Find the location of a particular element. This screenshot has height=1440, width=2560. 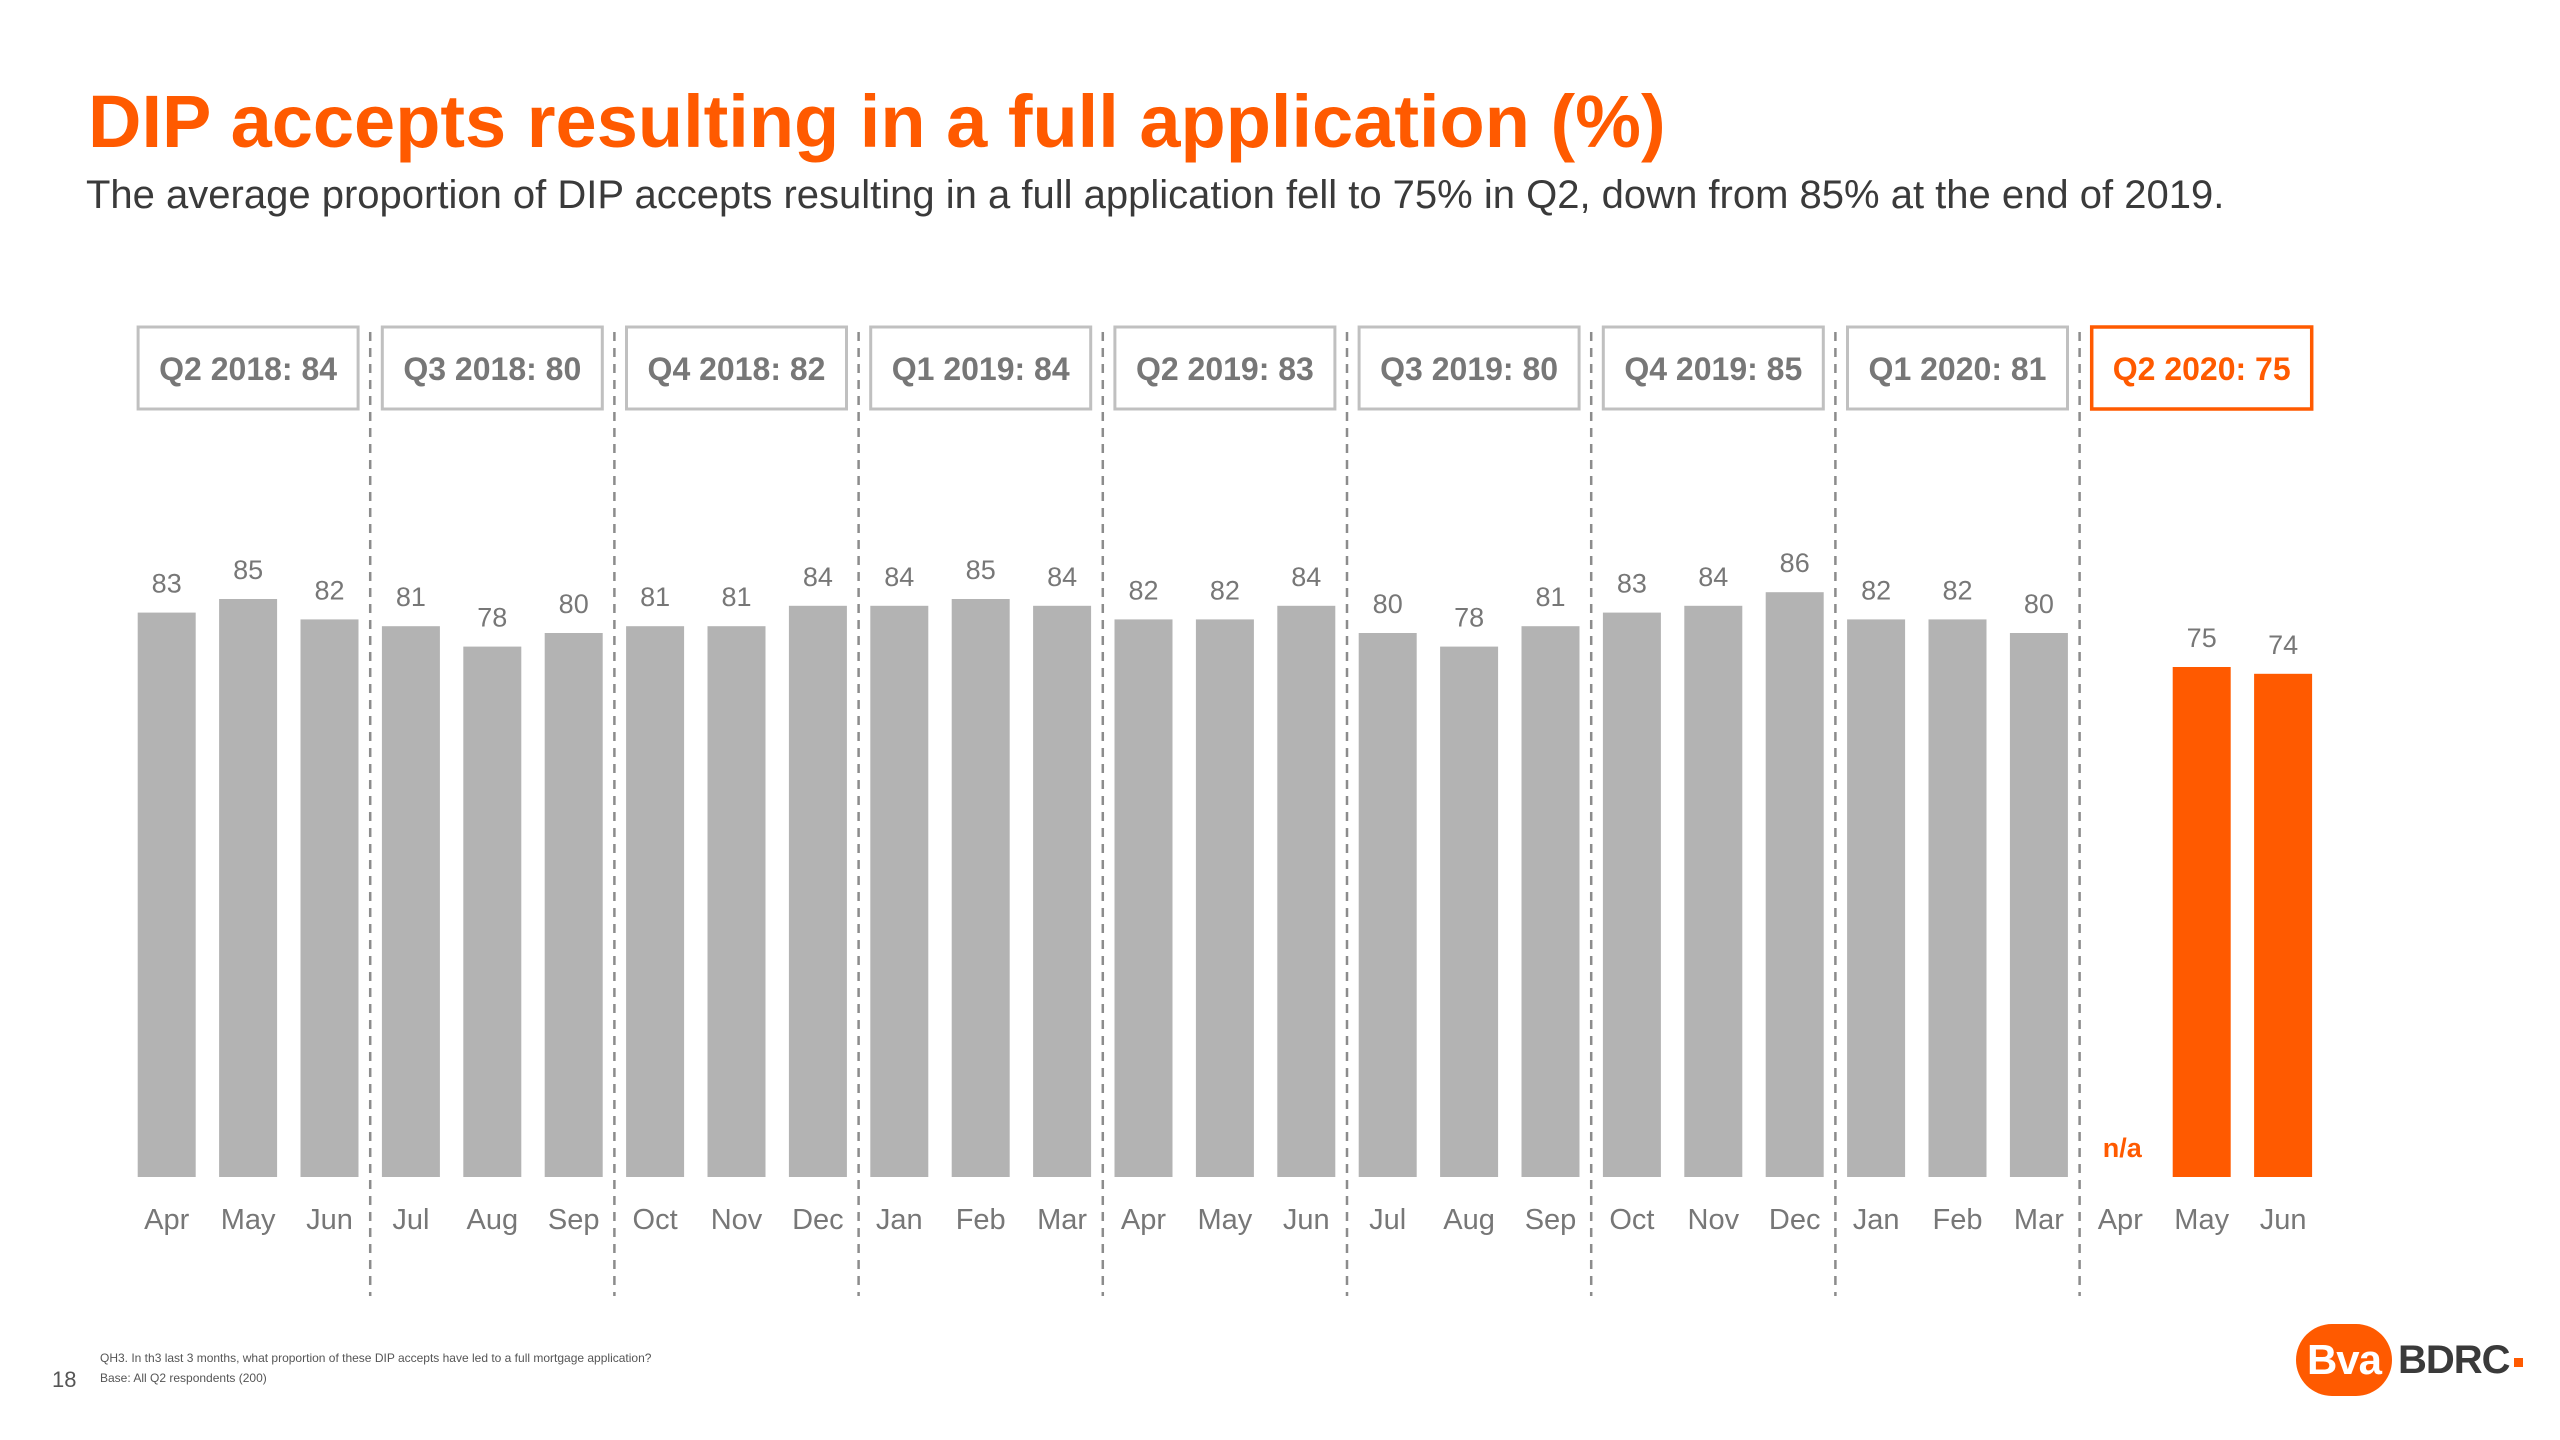

x-tick-label: Feb is located at coordinates (981, 1220).